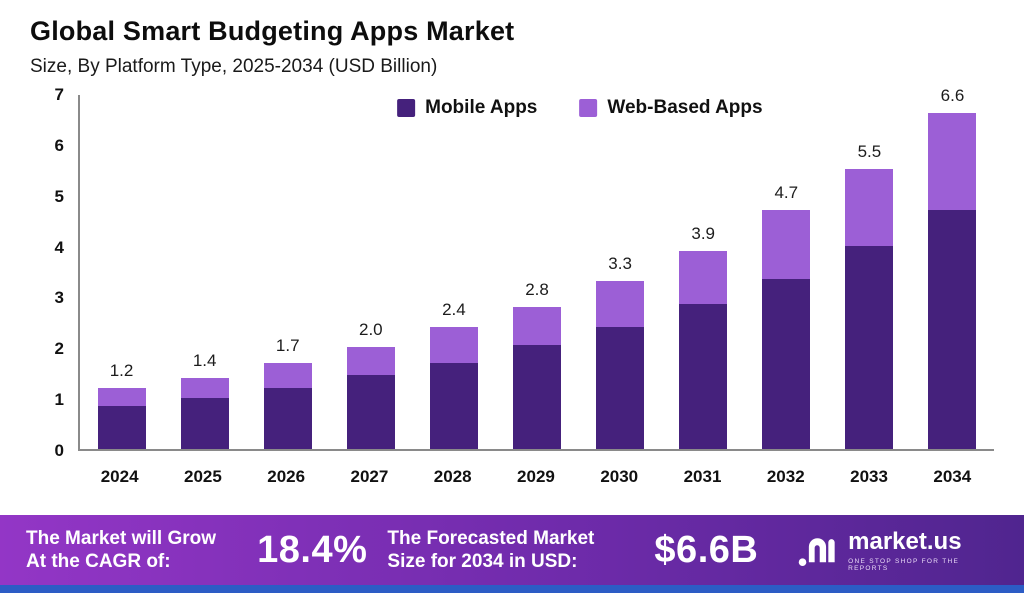 This screenshot has width=1024, height=593. What do you see at coordinates (286, 476) in the screenshot?
I see `x-axis-label-2026: 2026` at bounding box center [286, 476].